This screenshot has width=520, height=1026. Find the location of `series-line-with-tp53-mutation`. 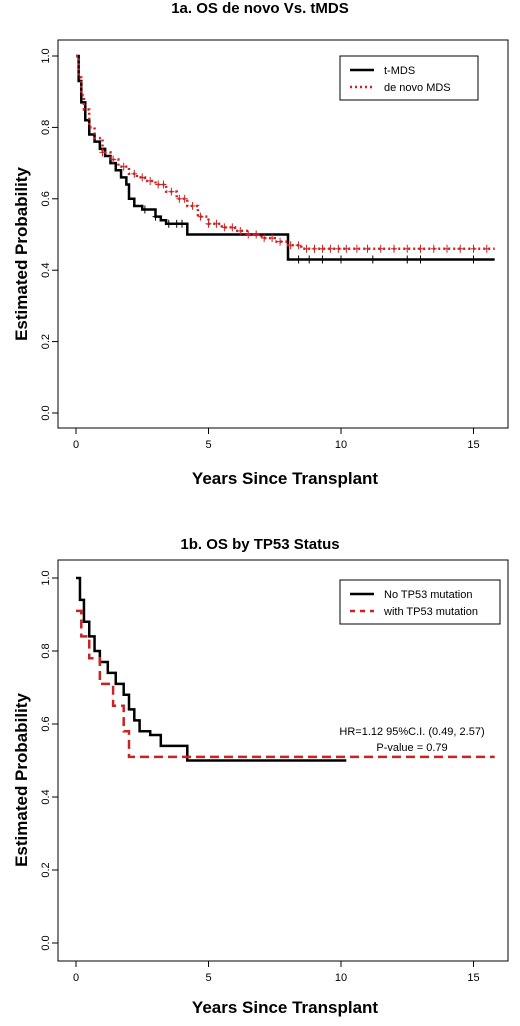

series-line-with-tp53-mutation is located at coordinates (285, 684).